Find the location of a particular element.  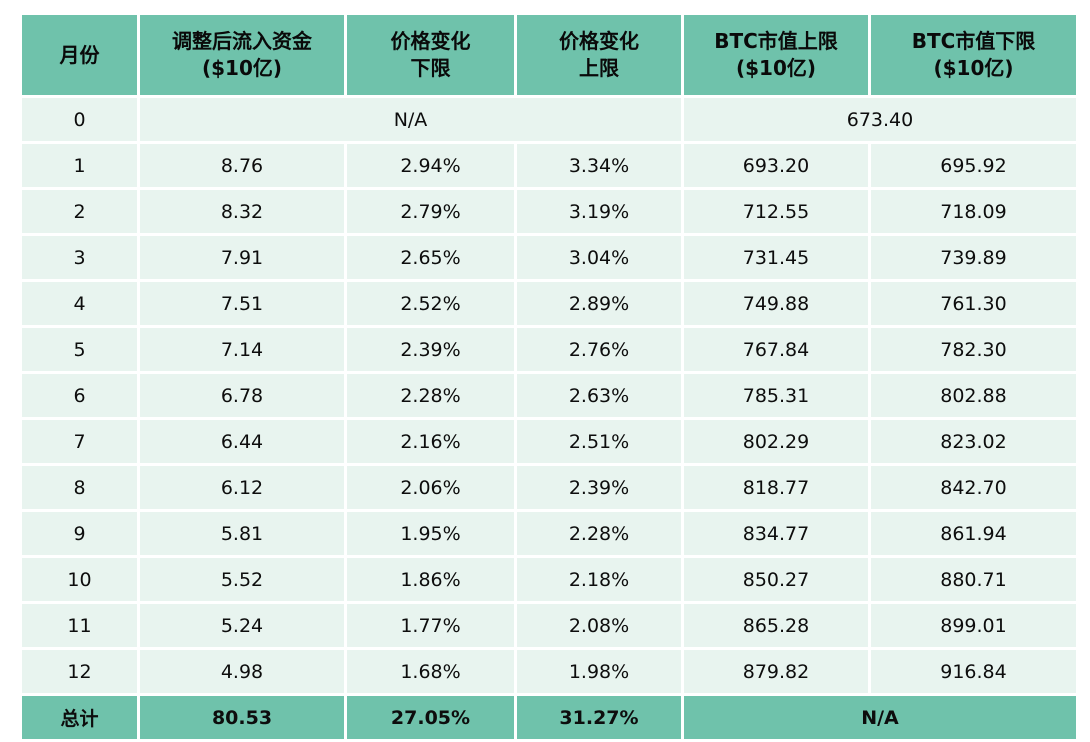

table-row: 7 6.44 2.16% 2.51% 802.29 823.02 is located at coordinates (549, 441).